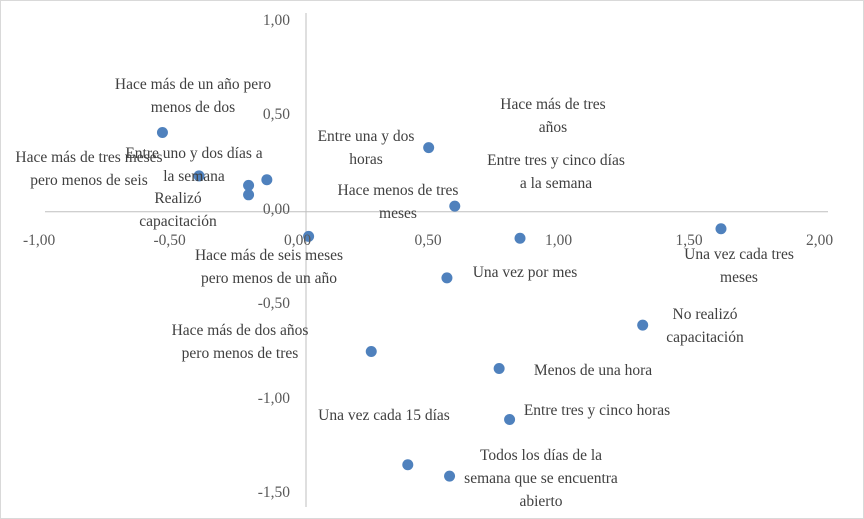 Image resolution: width=864 pixels, height=519 pixels. I want to click on x-tick-label: 1,50, so click(689, 240).